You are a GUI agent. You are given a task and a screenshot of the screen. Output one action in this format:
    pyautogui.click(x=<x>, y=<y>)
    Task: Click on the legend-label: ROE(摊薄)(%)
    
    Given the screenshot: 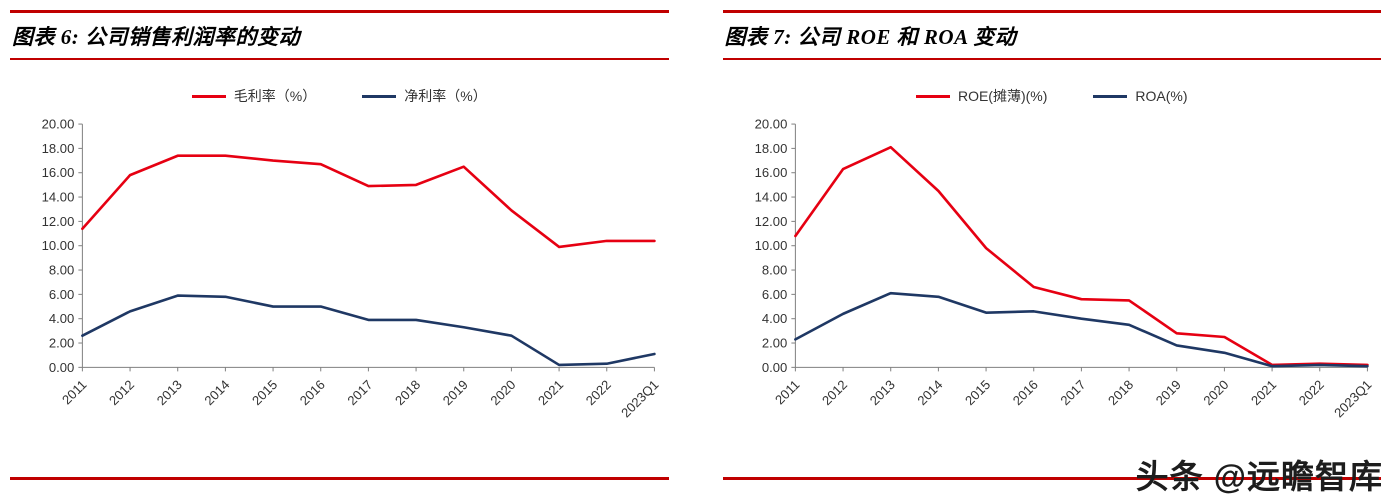 What is the action you would take?
    pyautogui.click(x=1002, y=96)
    